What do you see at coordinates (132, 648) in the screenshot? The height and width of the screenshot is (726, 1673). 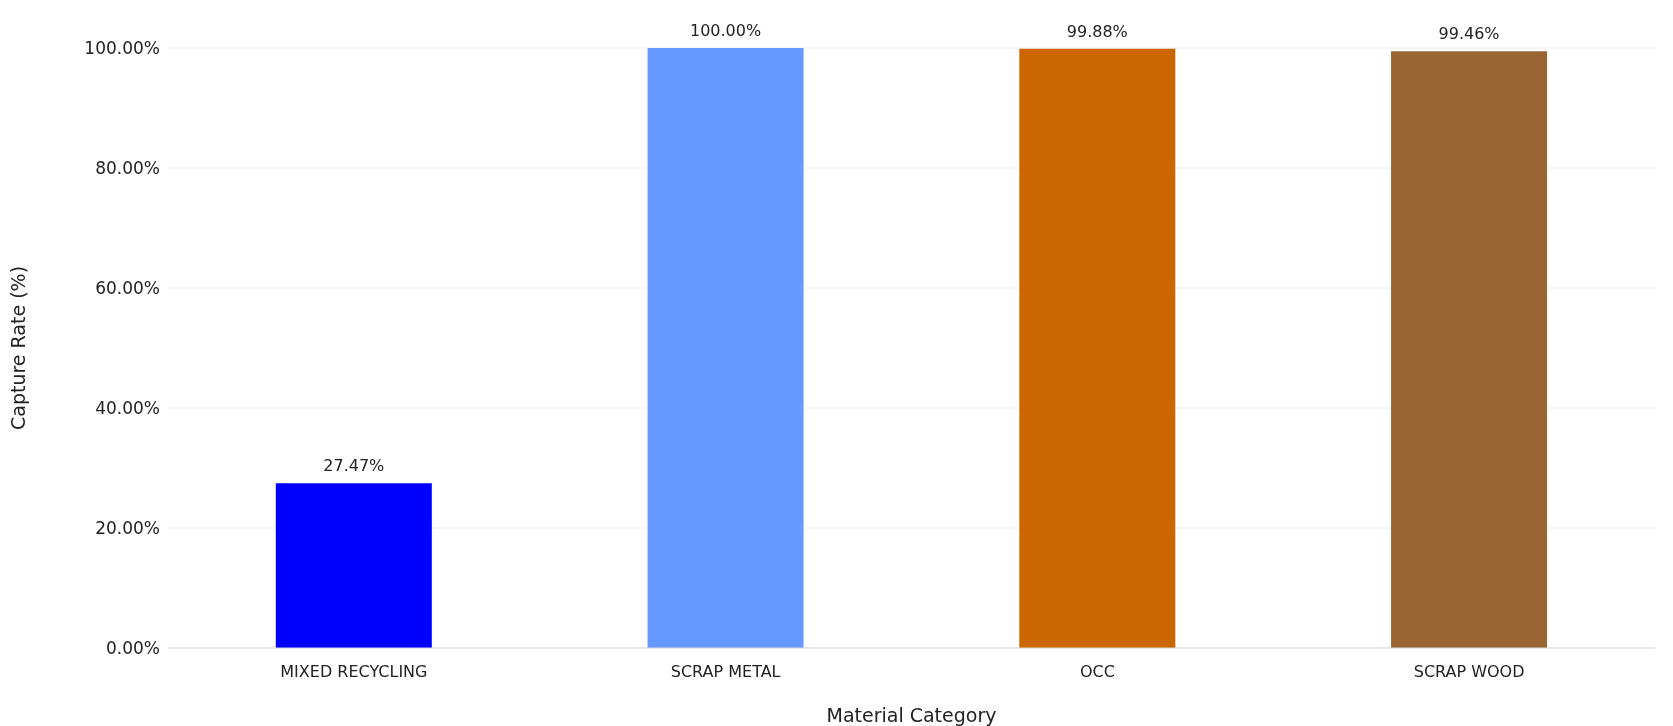 I see `y-tick-label: 0.00%` at bounding box center [132, 648].